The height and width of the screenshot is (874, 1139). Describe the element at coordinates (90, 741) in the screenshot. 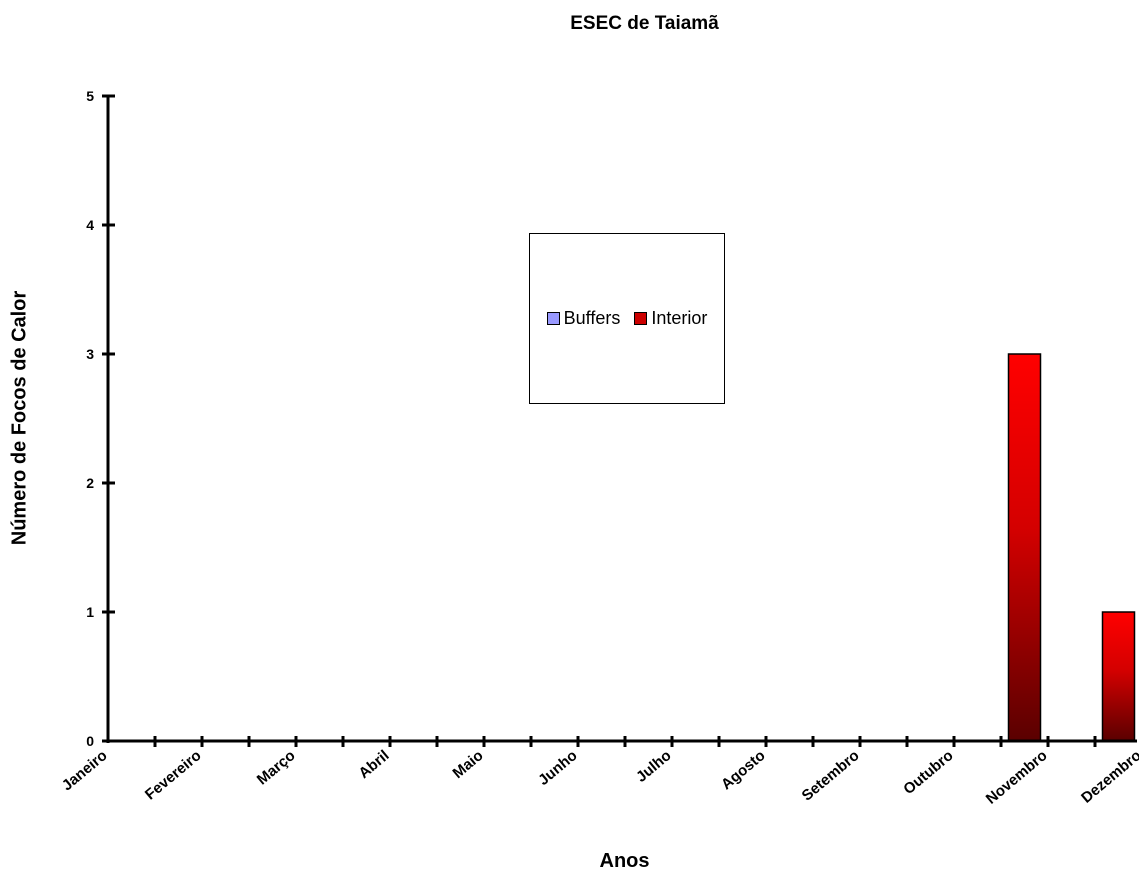

I see `y-tick-label: 0` at that location.